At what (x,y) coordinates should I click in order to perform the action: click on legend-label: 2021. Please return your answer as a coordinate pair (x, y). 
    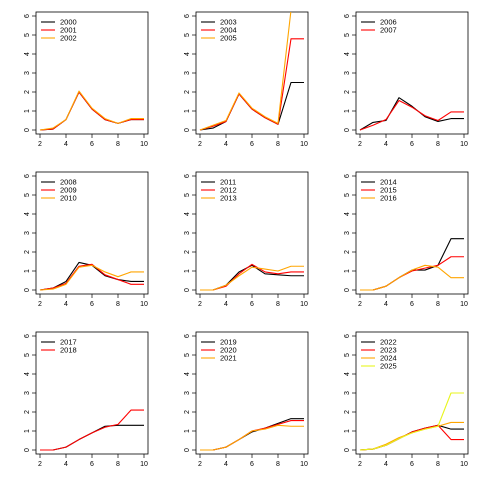
    Looking at the image, I should click on (228, 358).